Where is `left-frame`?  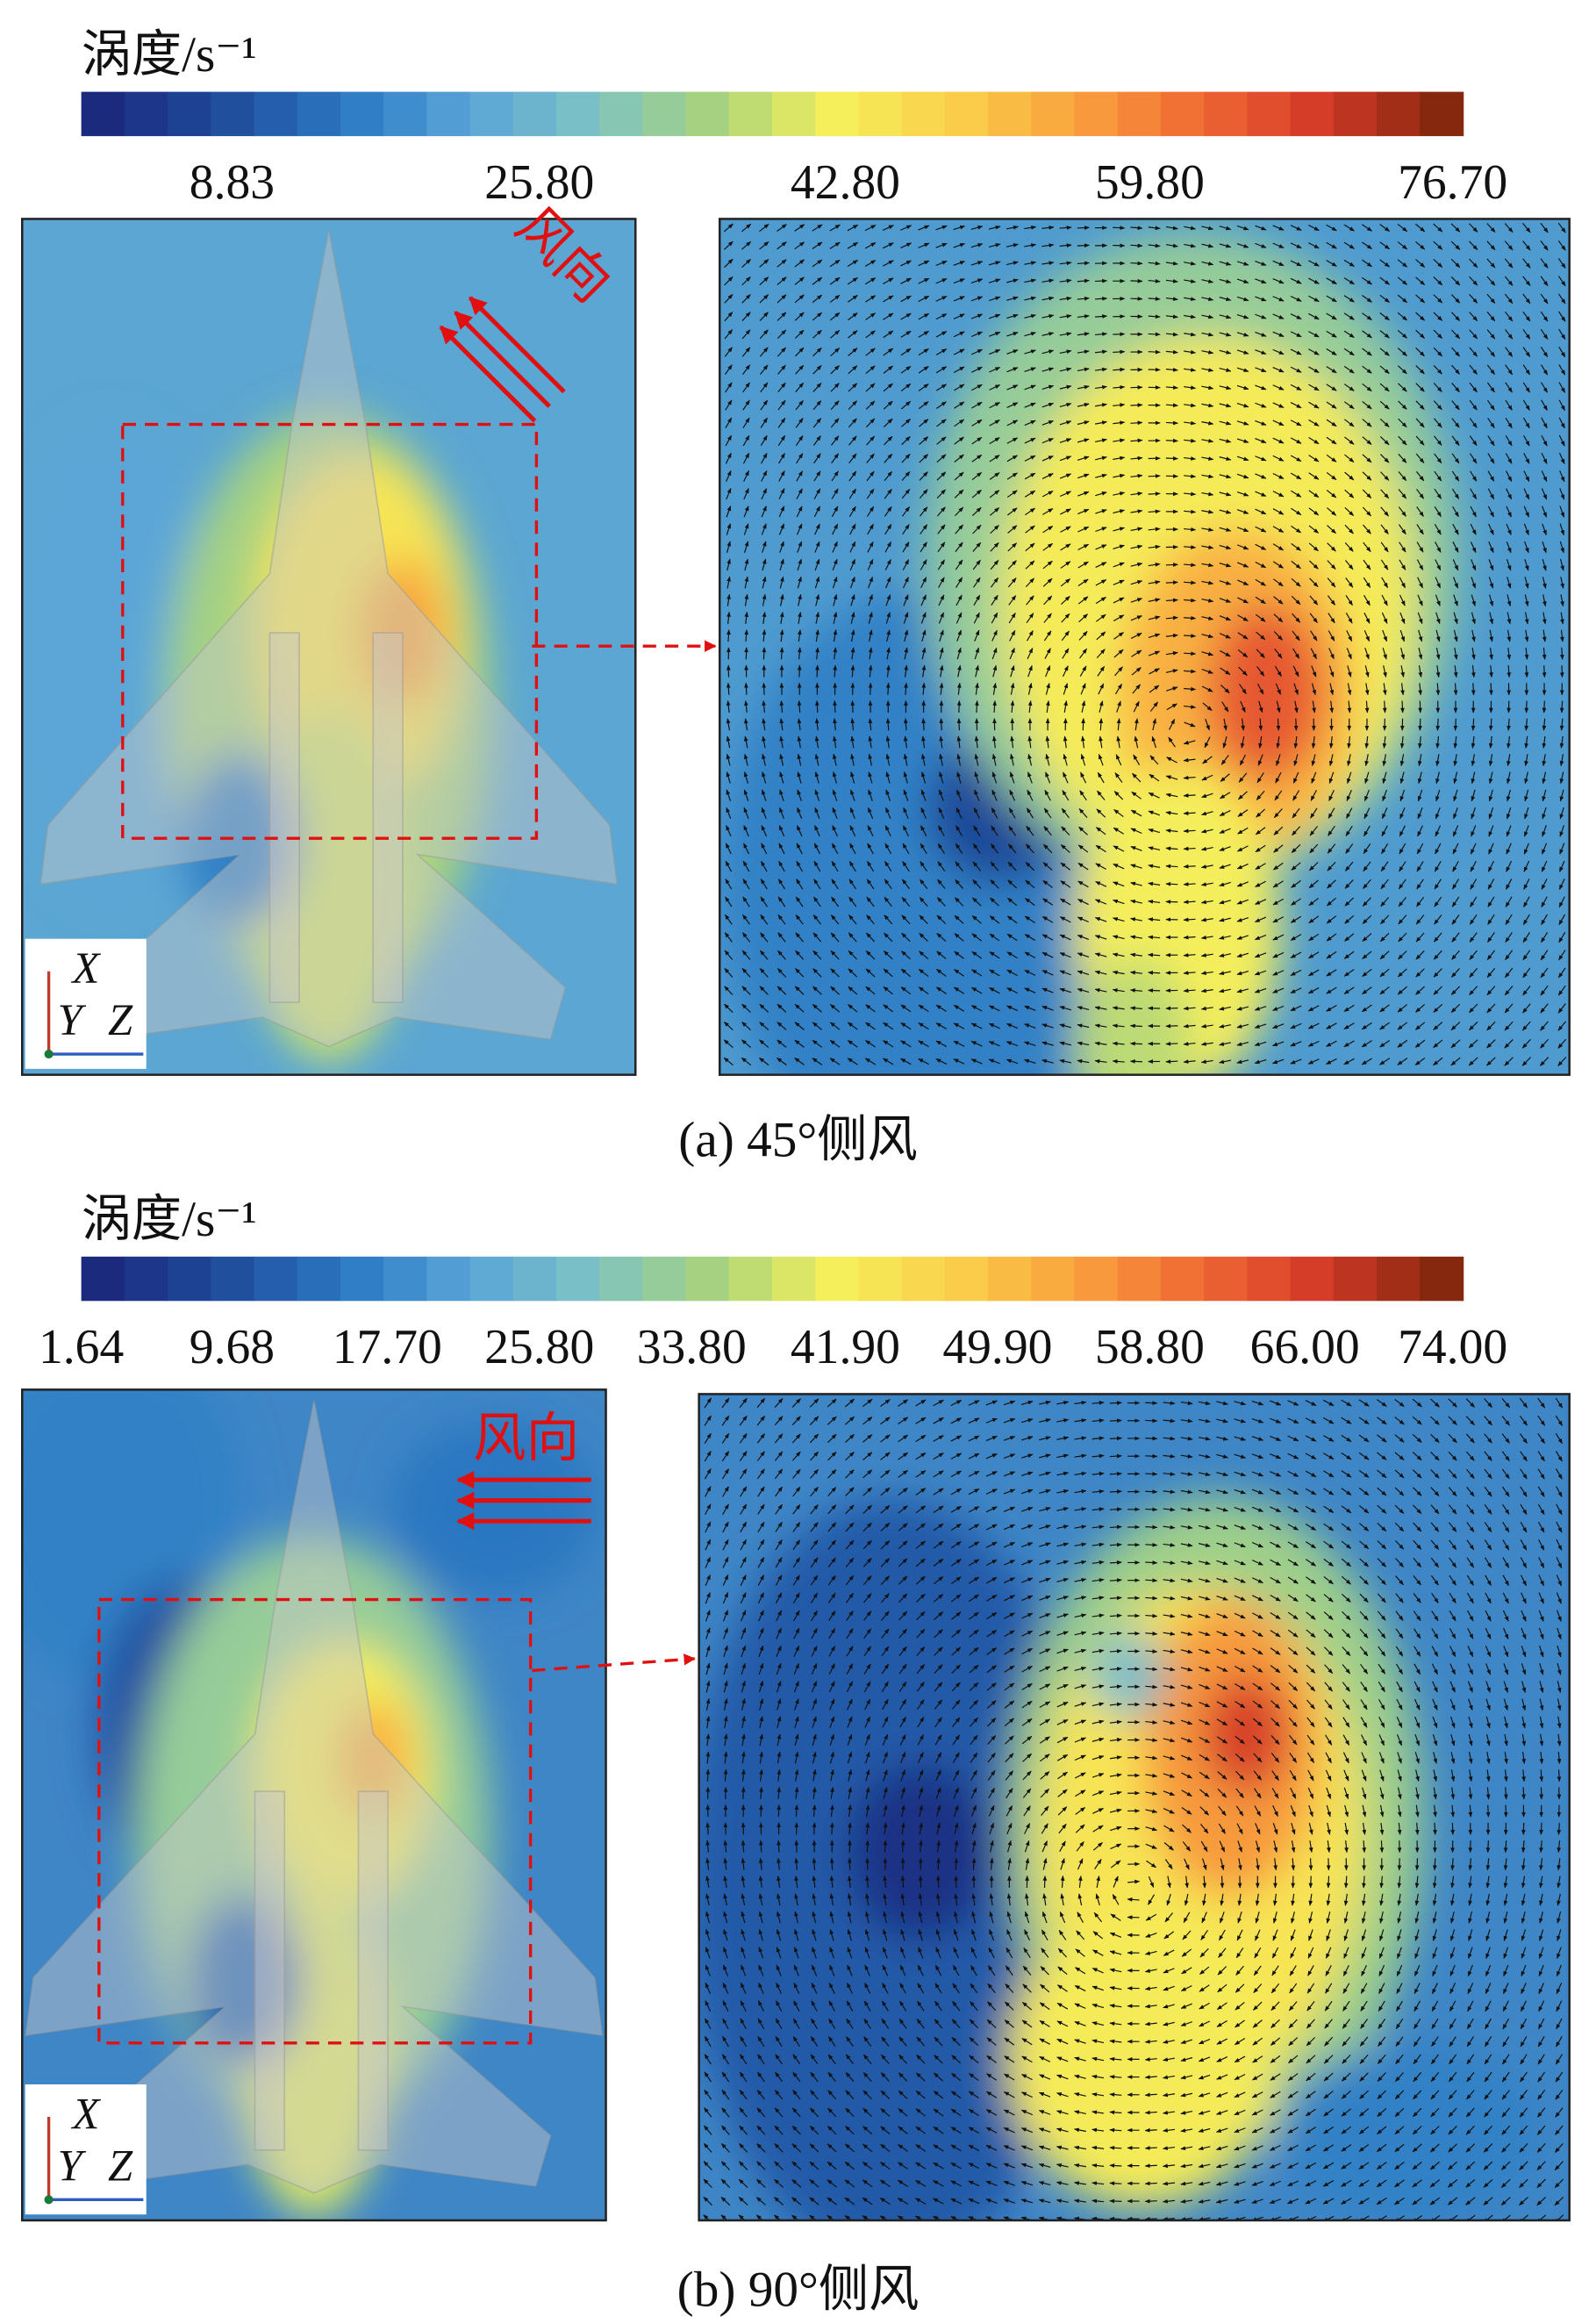 left-frame is located at coordinates (329, 647).